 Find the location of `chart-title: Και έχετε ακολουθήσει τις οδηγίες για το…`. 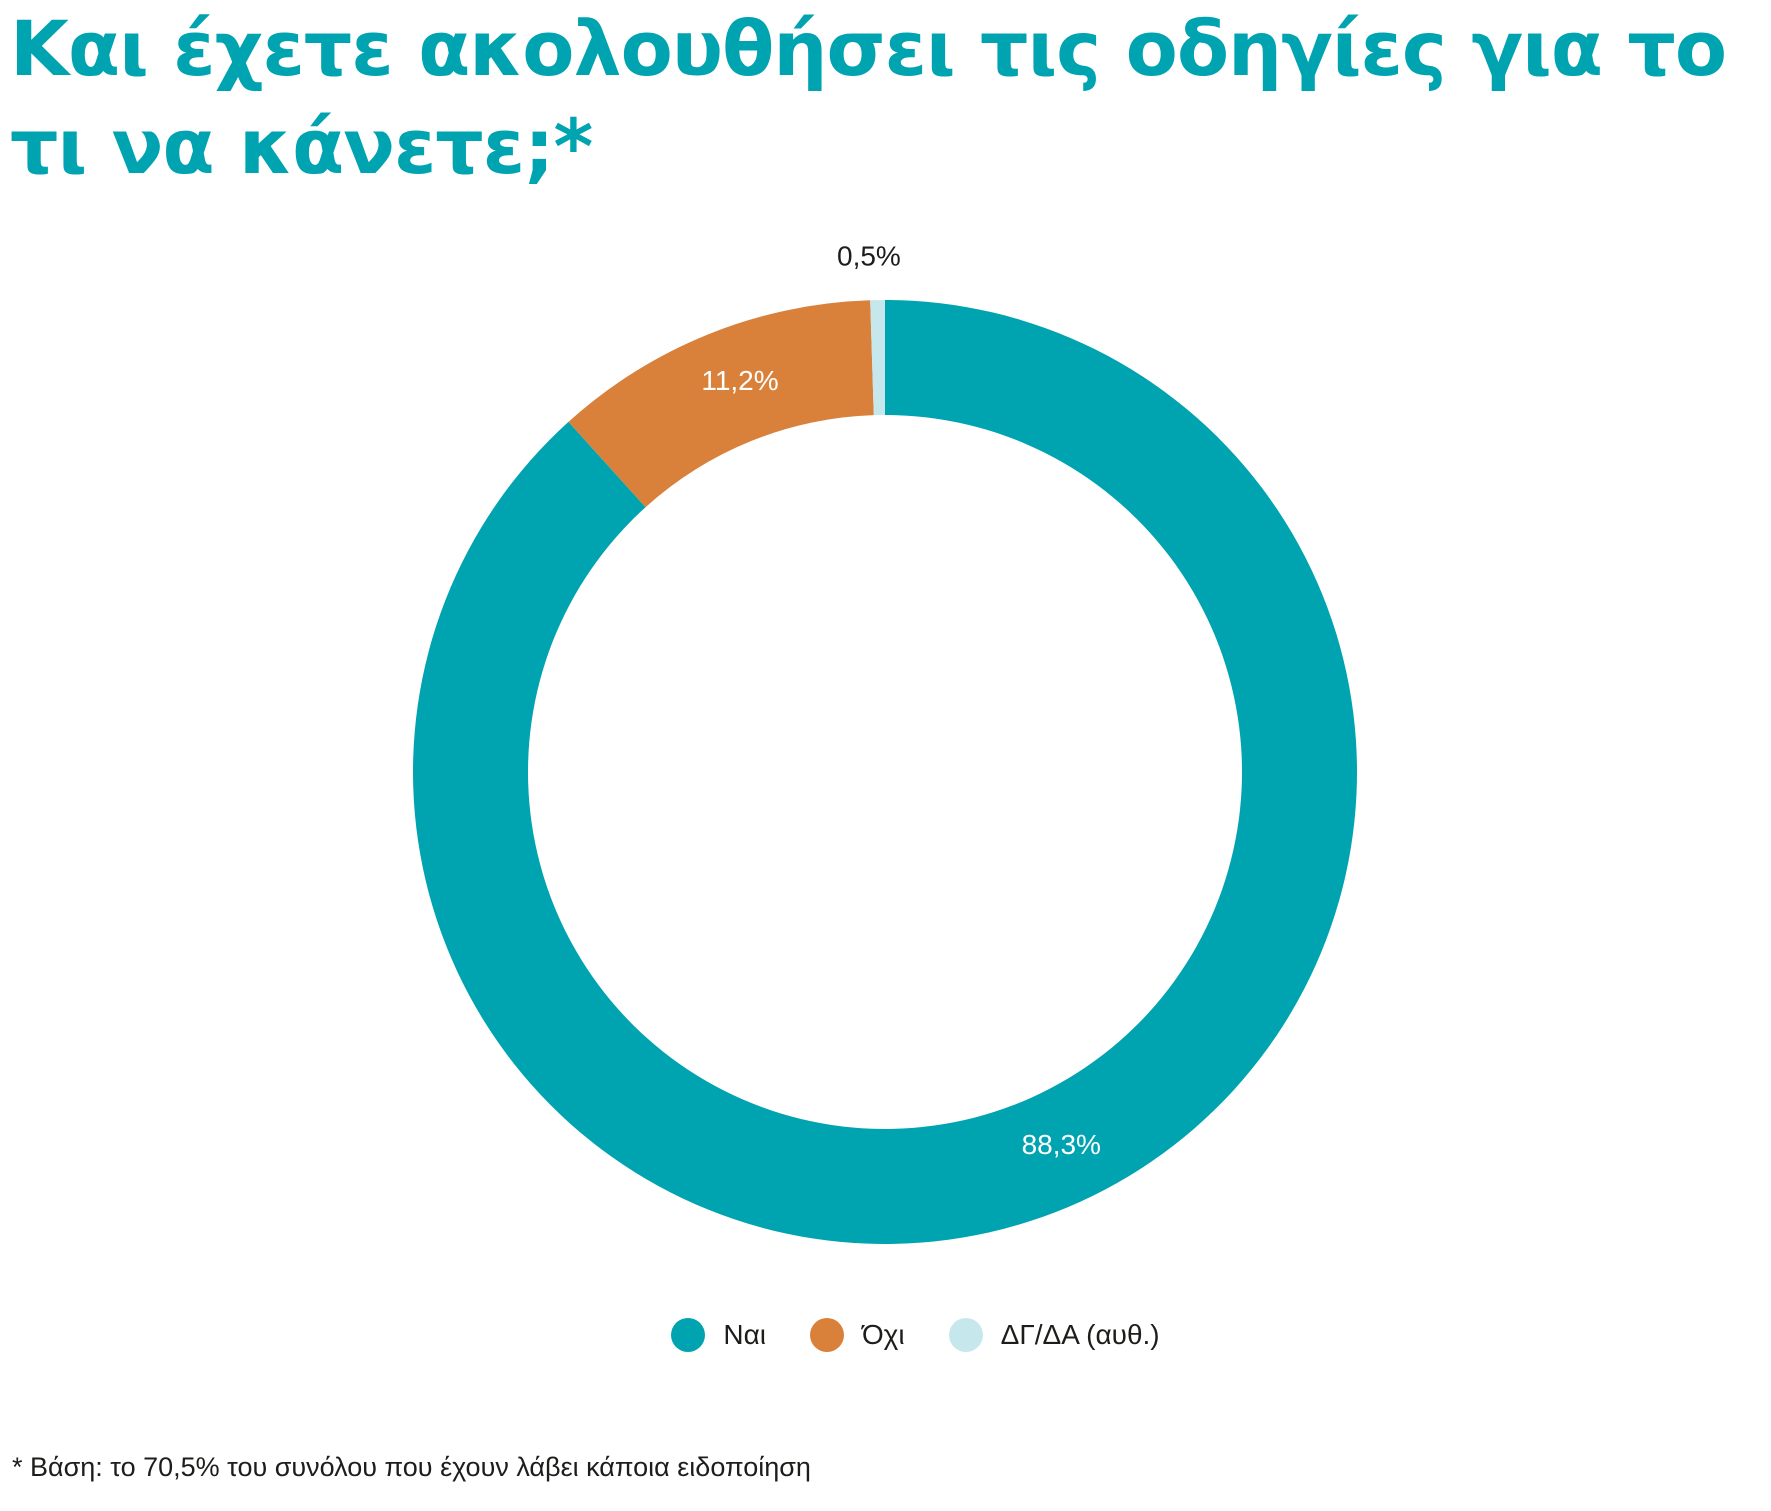

chart-title: Και έχετε ακολουθήσει τις οδηγίες για το… is located at coordinates (868, 97).